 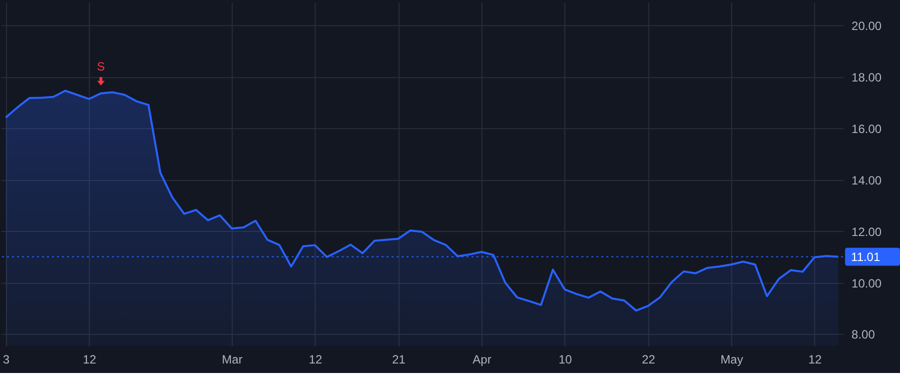 I want to click on y-tick-label: 14.00, so click(x=867, y=180).